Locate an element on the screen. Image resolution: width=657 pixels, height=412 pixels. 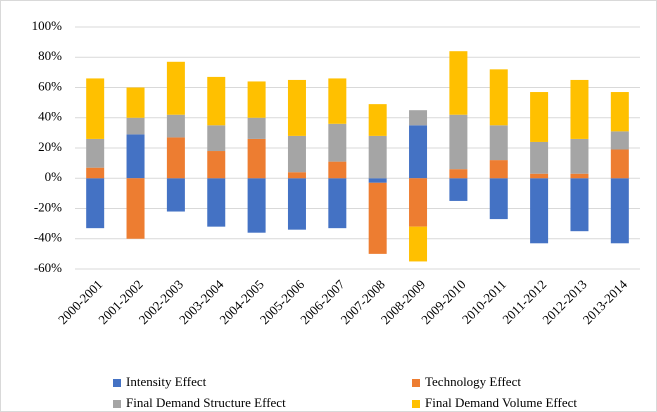
y-tick-label: 100% is located at coordinates (47, 25).